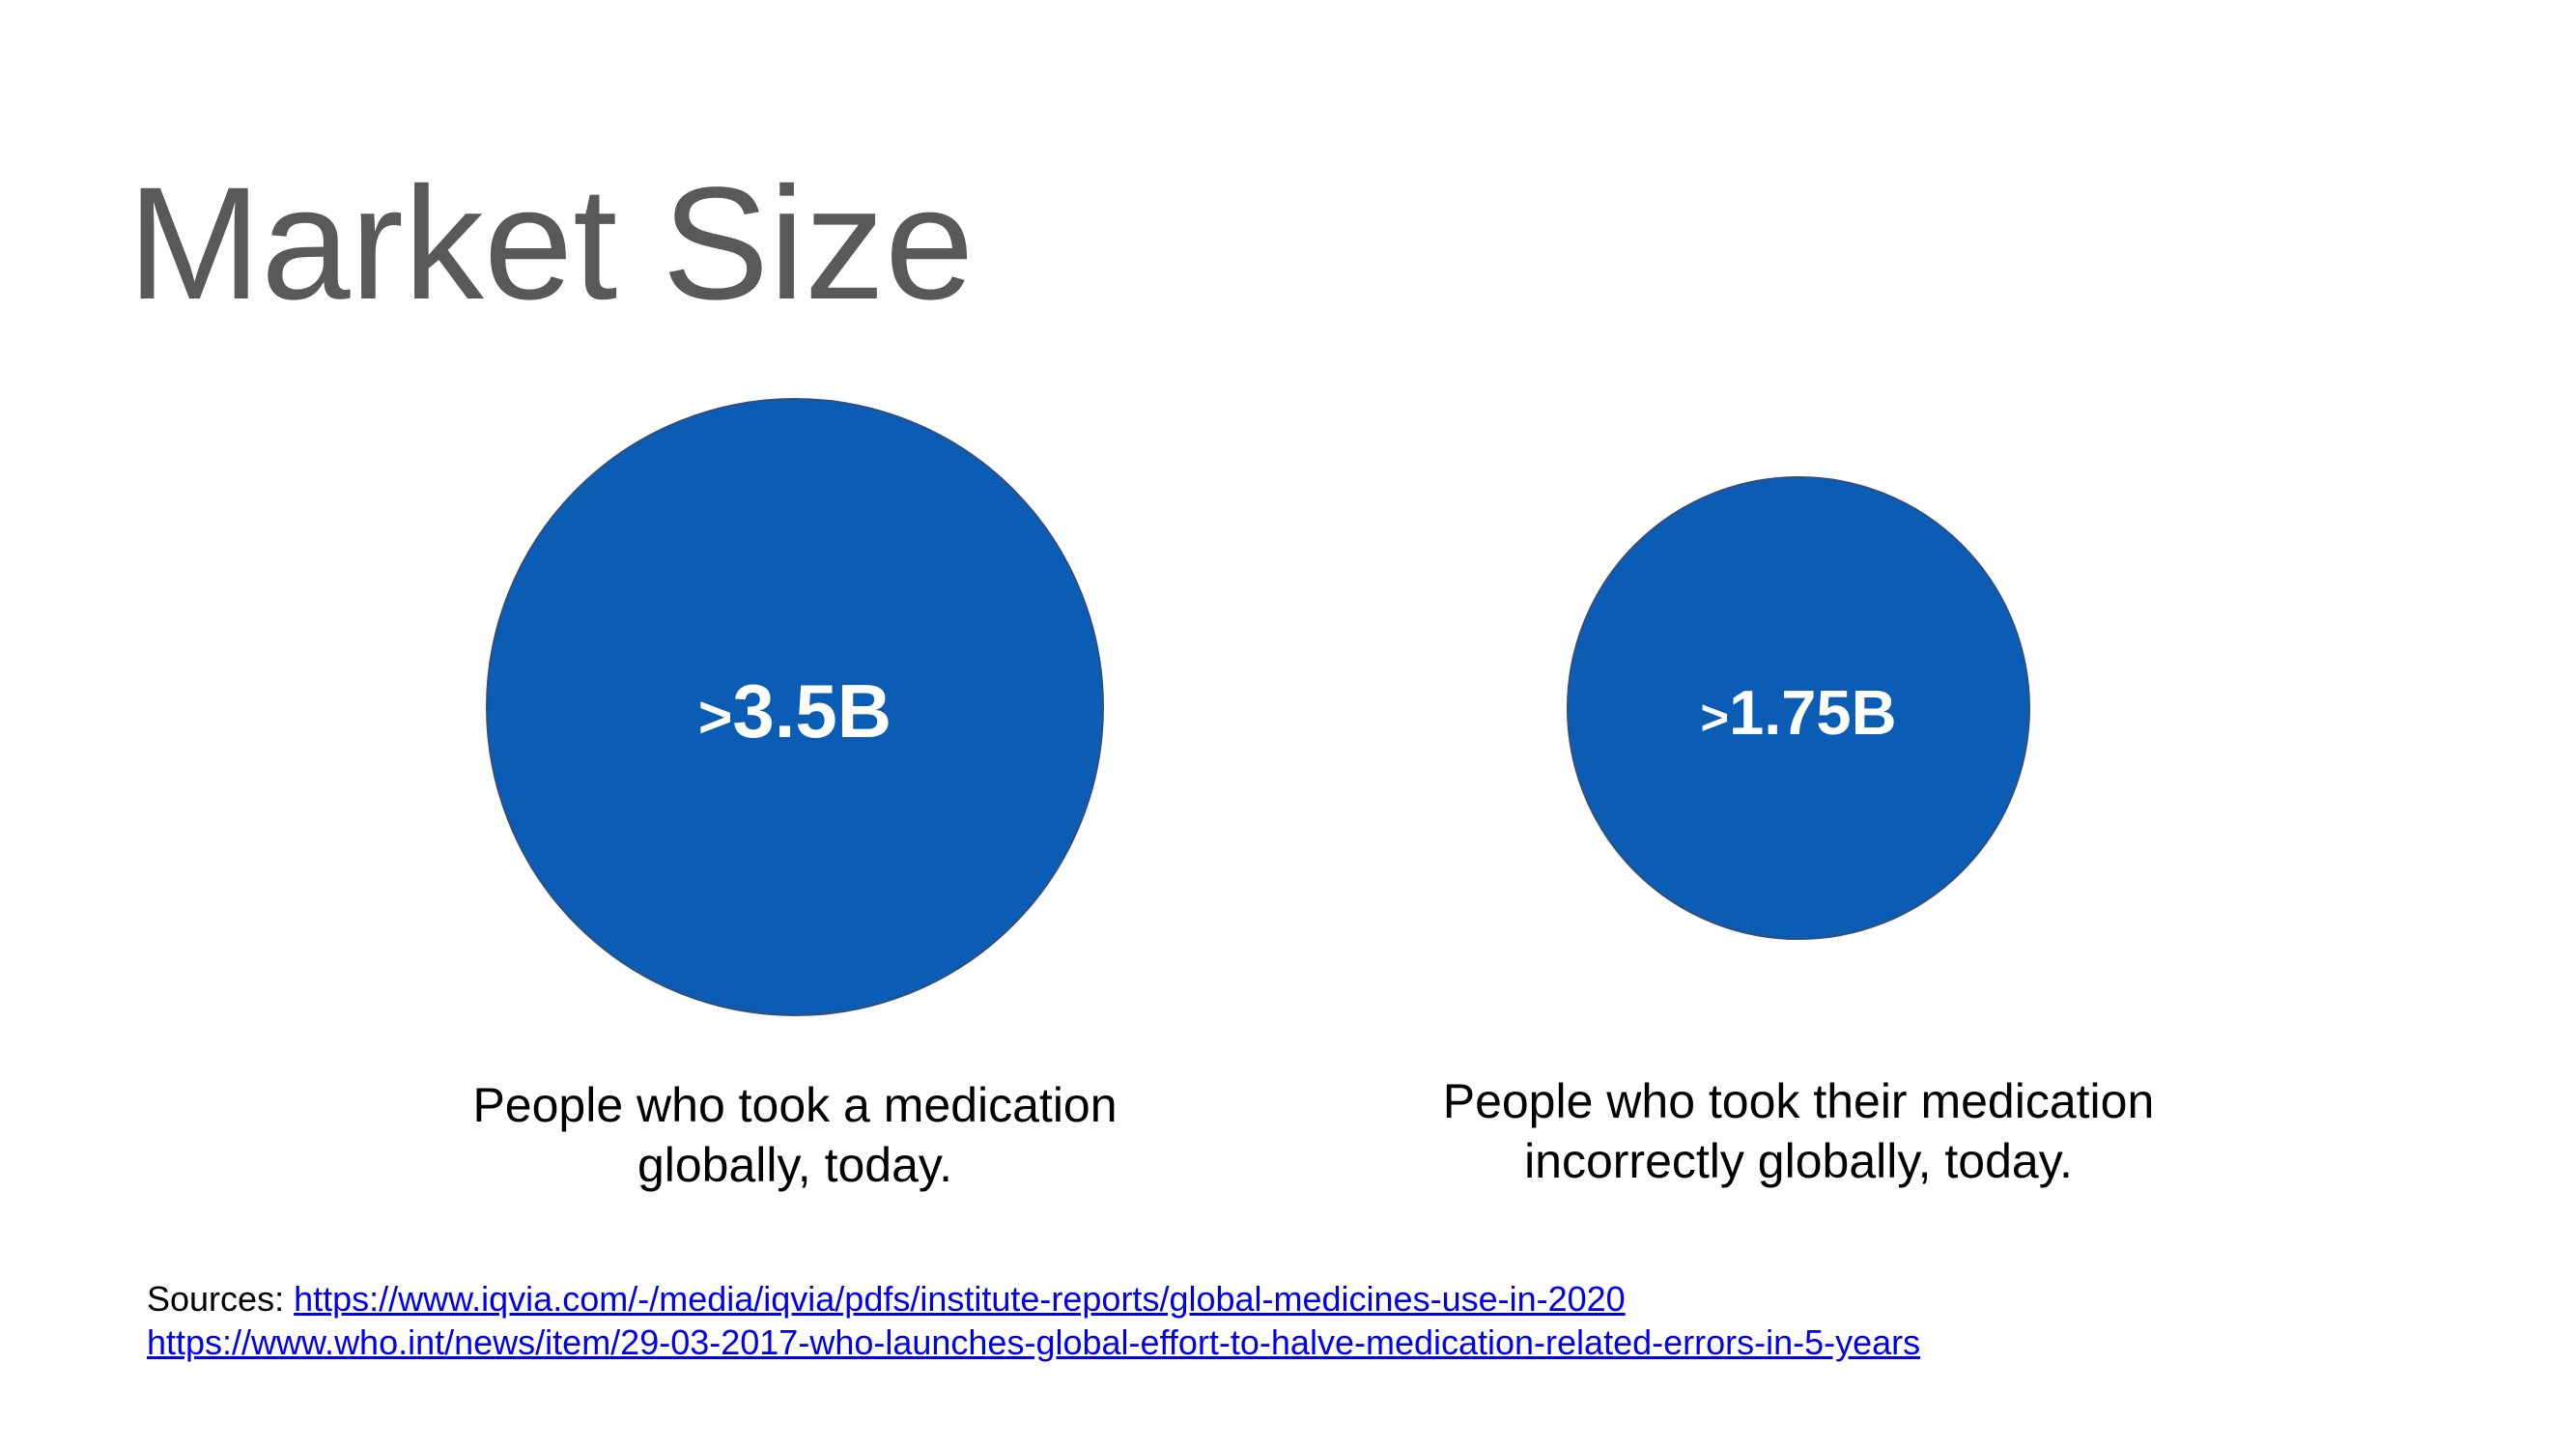 The image size is (2576, 1449). What do you see at coordinates (216, 1299) in the screenshot?
I see `sources-label: Sources:` at bounding box center [216, 1299].